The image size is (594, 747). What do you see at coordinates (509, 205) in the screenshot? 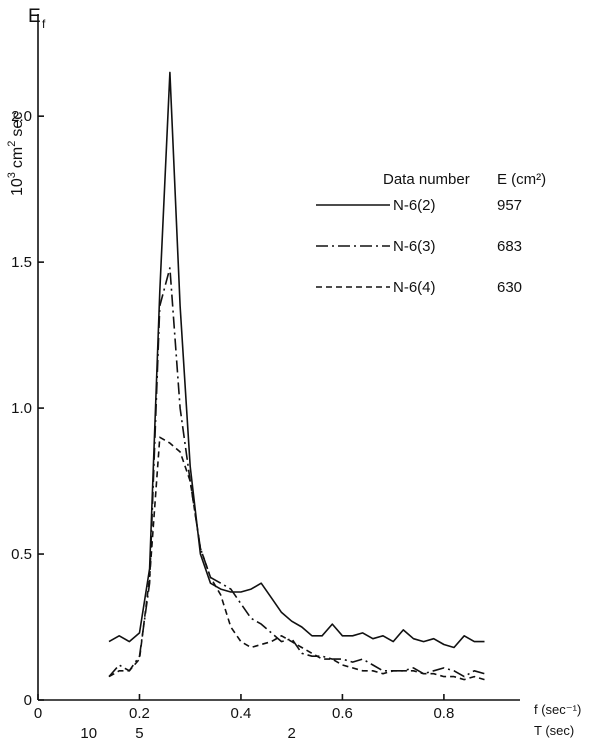
I see `legend-series-energy: 957` at bounding box center [509, 205].